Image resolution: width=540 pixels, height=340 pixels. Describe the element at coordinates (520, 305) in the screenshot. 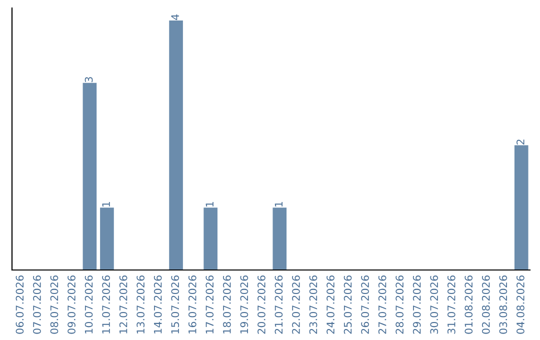

I see `x-tick-label: 04.08.2026` at that location.